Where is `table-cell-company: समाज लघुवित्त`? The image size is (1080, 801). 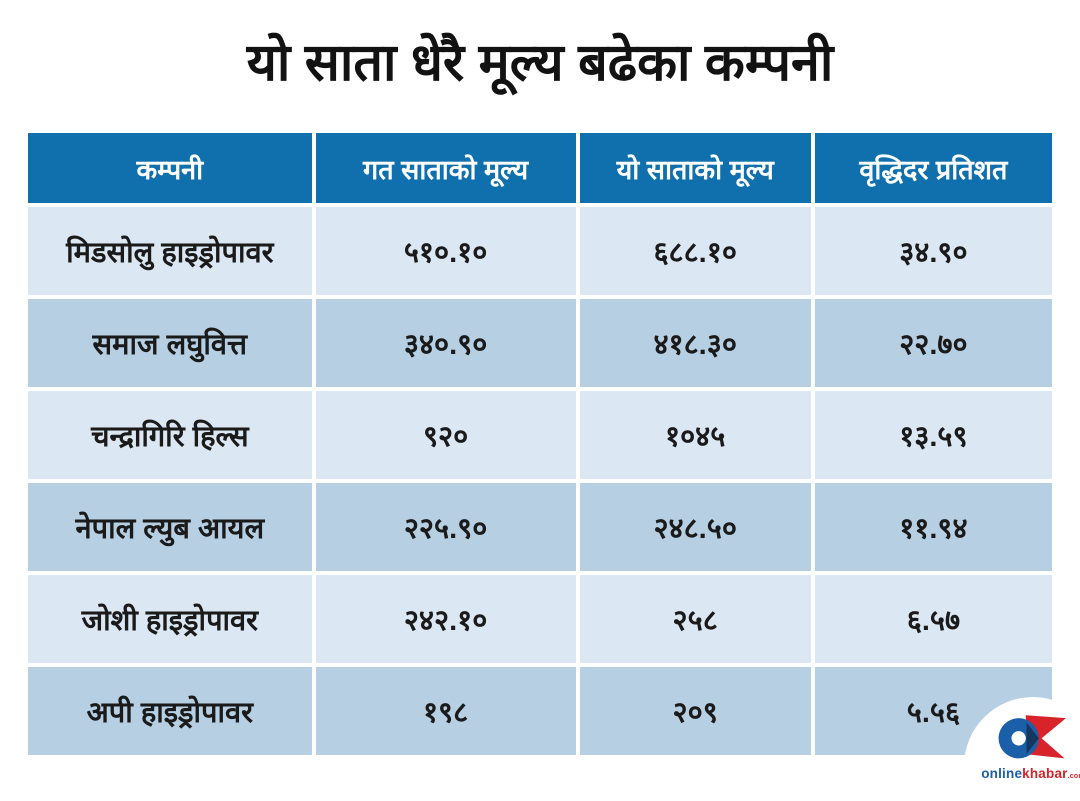 table-cell-company: समाज लघुवित्त is located at coordinates (170, 343).